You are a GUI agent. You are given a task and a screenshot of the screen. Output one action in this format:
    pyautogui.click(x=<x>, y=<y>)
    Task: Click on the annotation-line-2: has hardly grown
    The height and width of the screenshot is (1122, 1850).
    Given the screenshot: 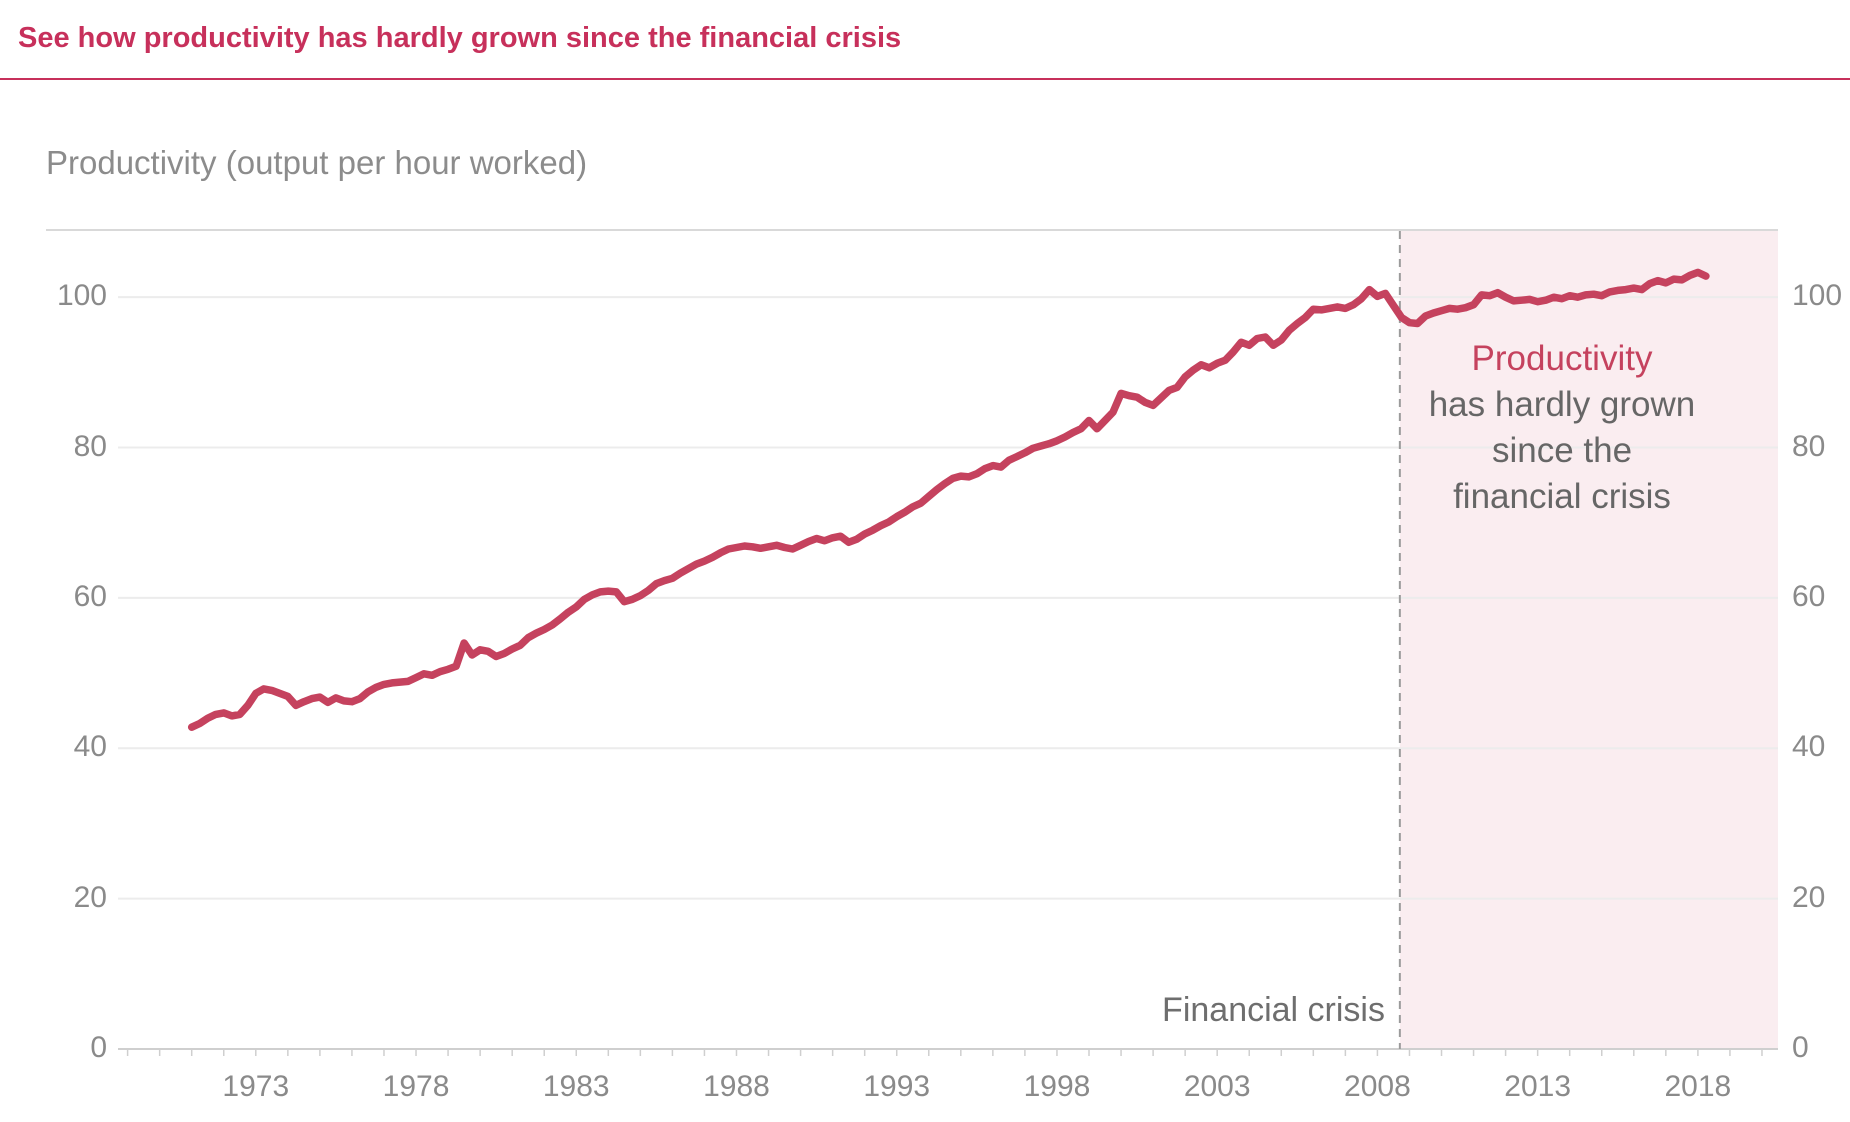 What is the action you would take?
    pyautogui.click(x=1562, y=404)
    